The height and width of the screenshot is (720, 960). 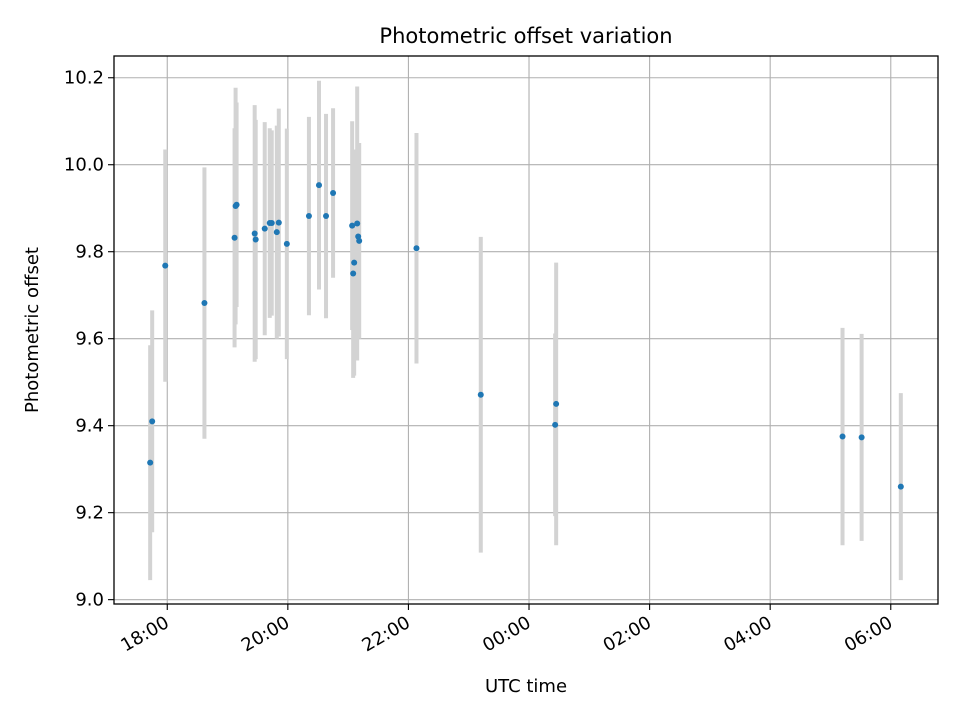 I want to click on x-axis-label: UTC time, so click(x=526, y=686).